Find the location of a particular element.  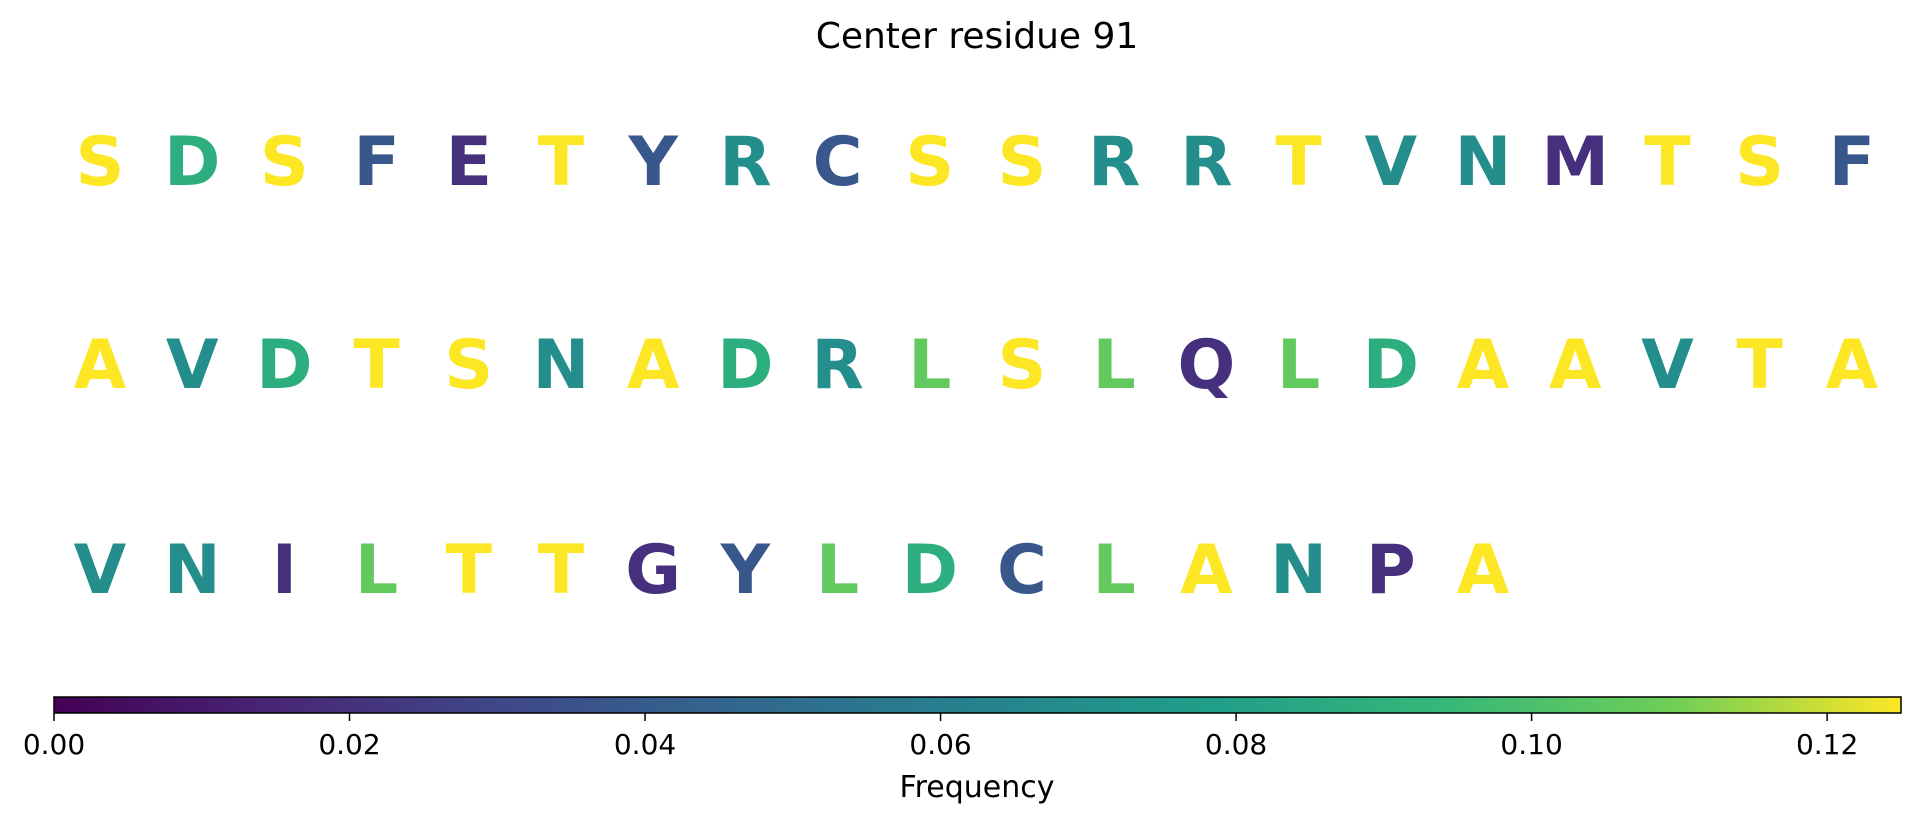

colorbar-tick-label: 0.12 is located at coordinates (1827, 744).